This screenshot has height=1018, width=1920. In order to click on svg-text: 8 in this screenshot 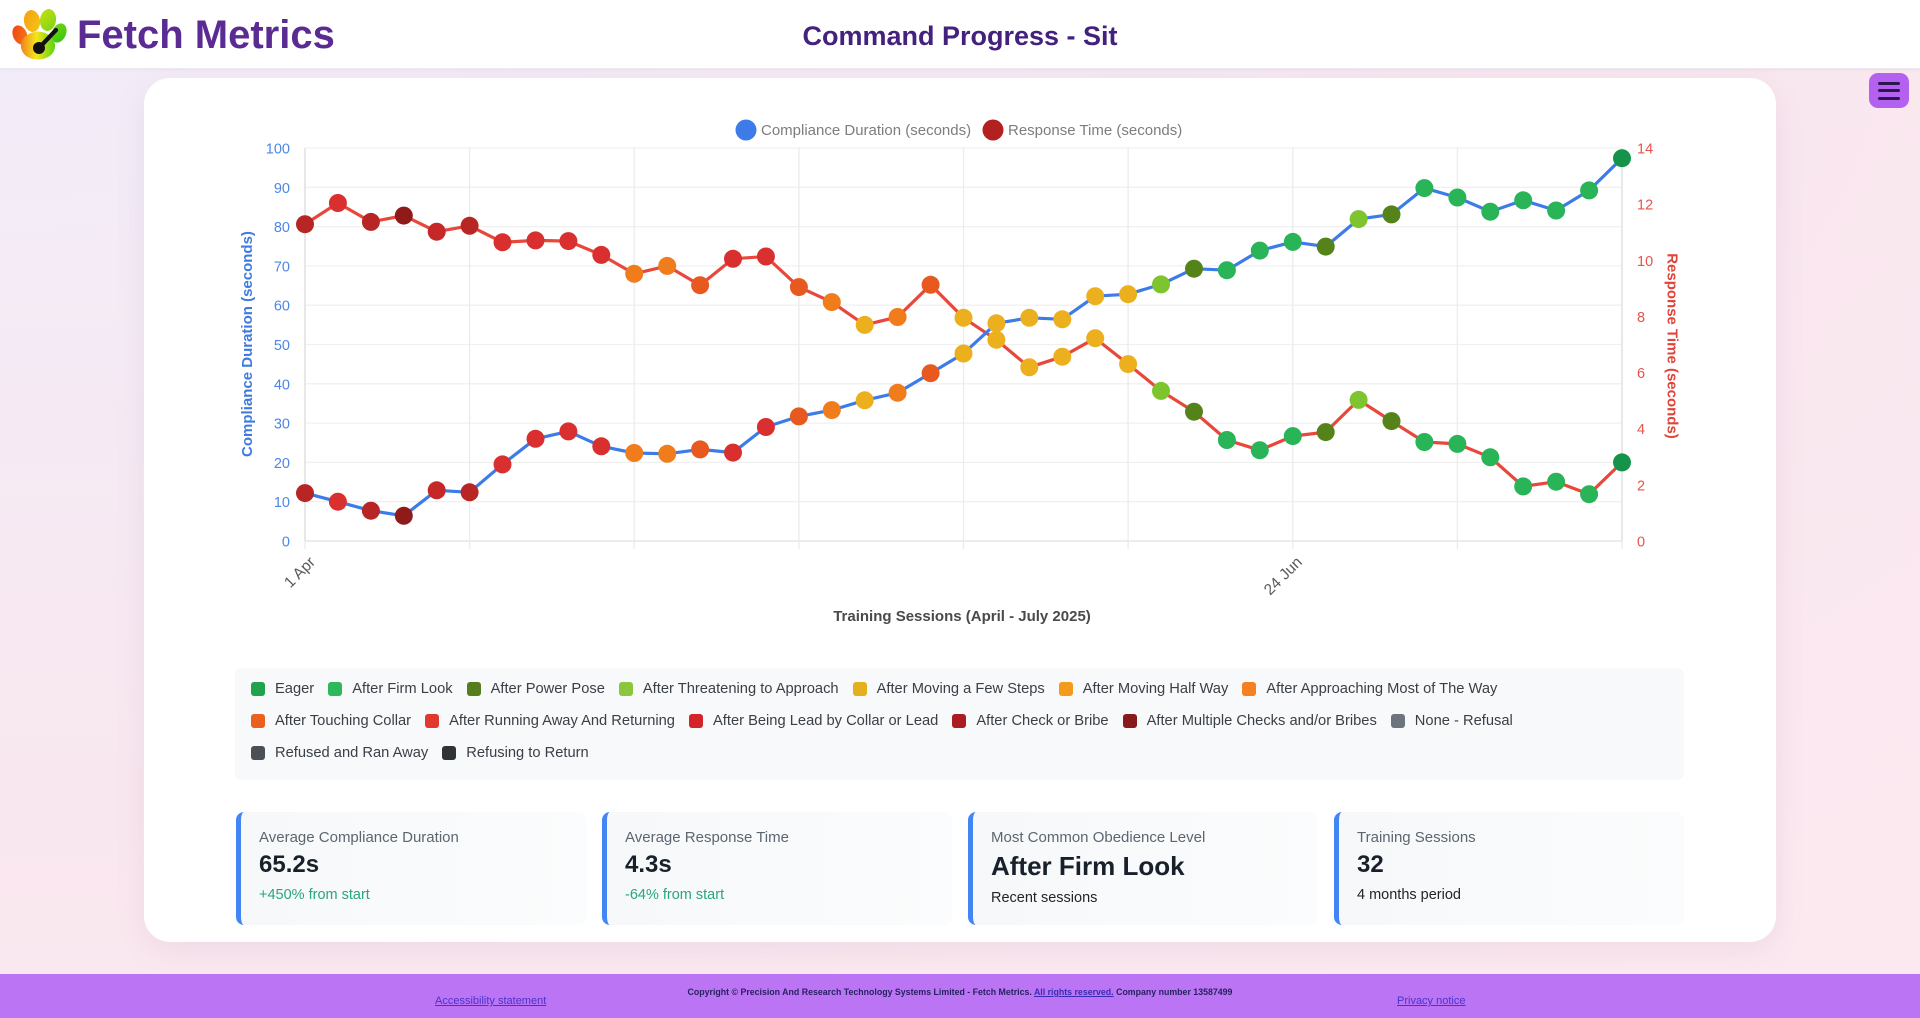, I will do `click(1641, 318)`.